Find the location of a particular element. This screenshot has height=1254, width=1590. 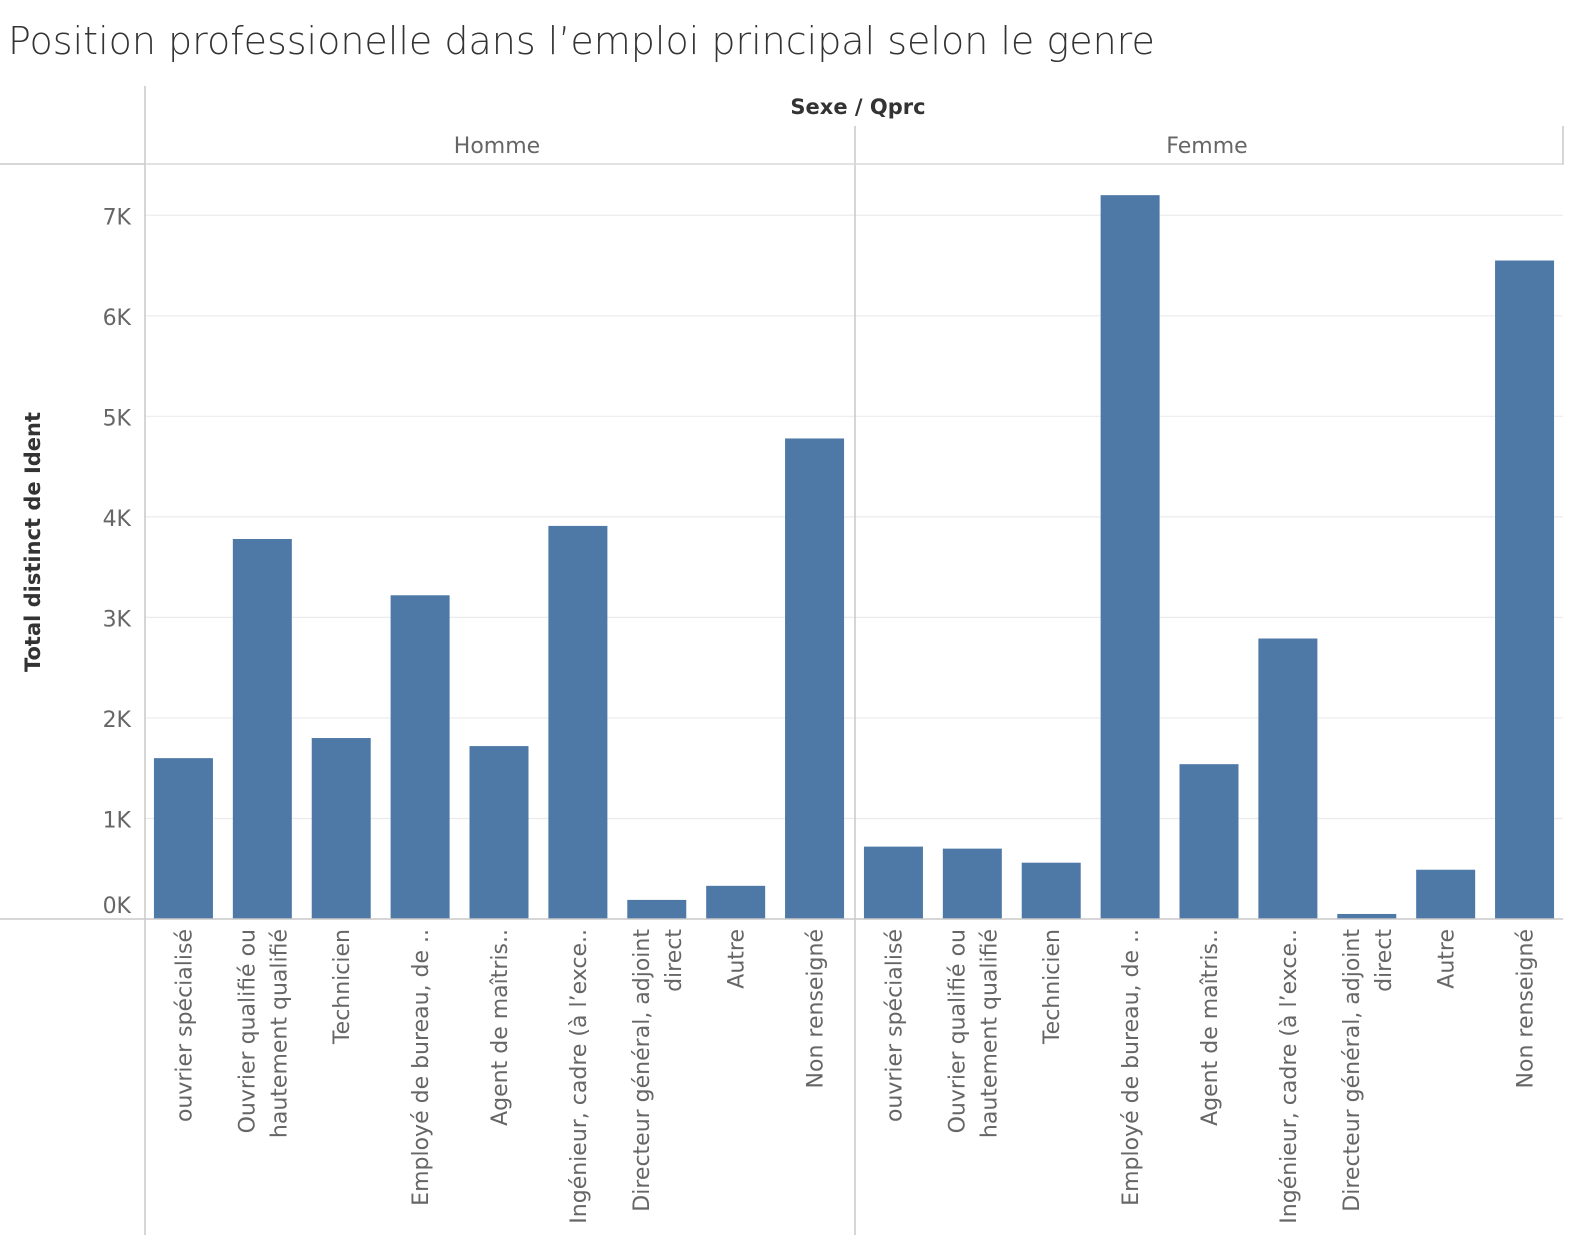

column-header-title: Sexe / Qprc is located at coordinates (857, 107).